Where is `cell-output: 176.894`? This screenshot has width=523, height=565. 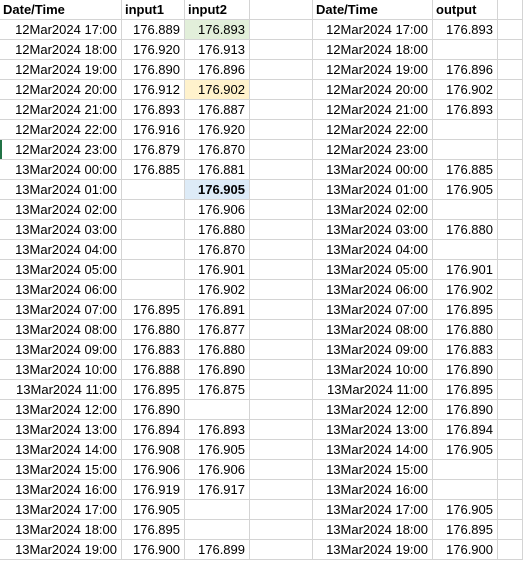
cell-output: 176.894 is located at coordinates (465, 430).